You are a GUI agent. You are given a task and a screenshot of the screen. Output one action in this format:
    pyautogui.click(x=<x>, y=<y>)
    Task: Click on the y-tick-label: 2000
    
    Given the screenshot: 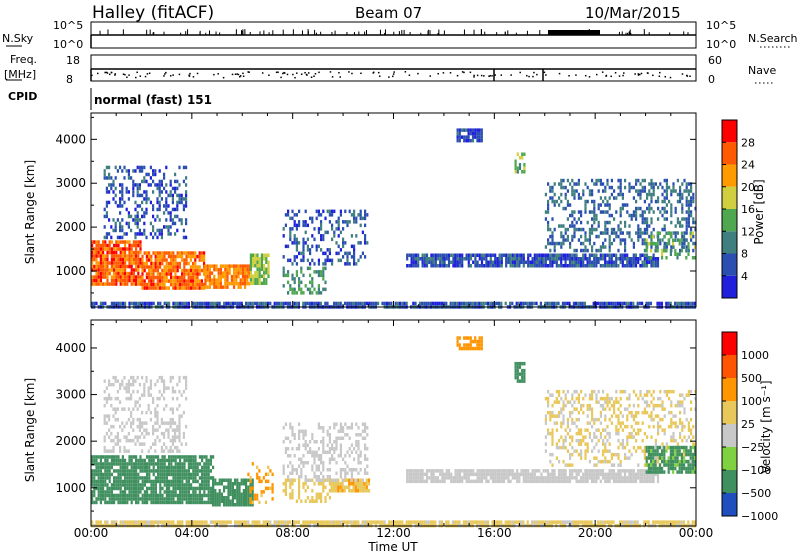 What is the action you would take?
    pyautogui.click(x=70, y=227)
    